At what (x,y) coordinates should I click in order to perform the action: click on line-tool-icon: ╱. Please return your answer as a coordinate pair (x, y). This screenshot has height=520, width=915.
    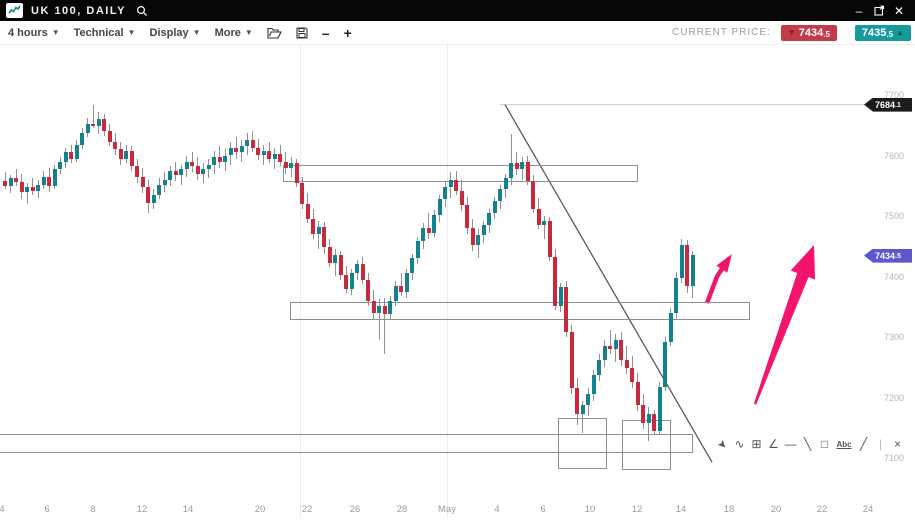
    Looking at the image, I should click on (863, 444).